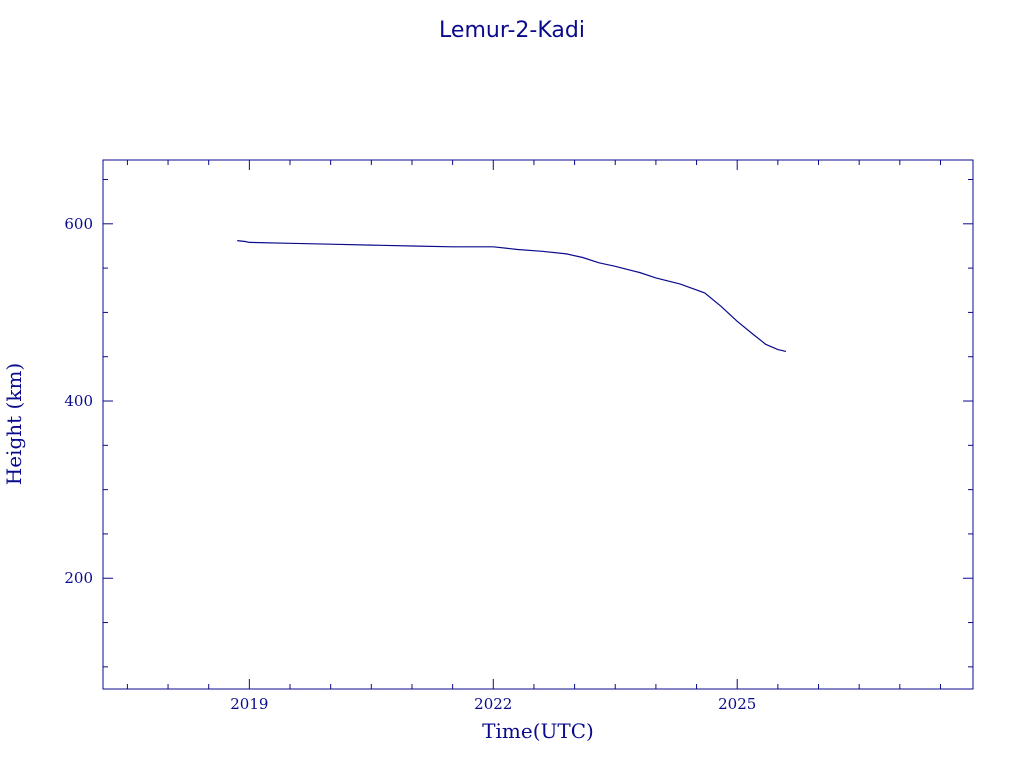 The image size is (1024, 768). What do you see at coordinates (14, 424) in the screenshot?
I see `y-axis-label: Height (km)` at bounding box center [14, 424].